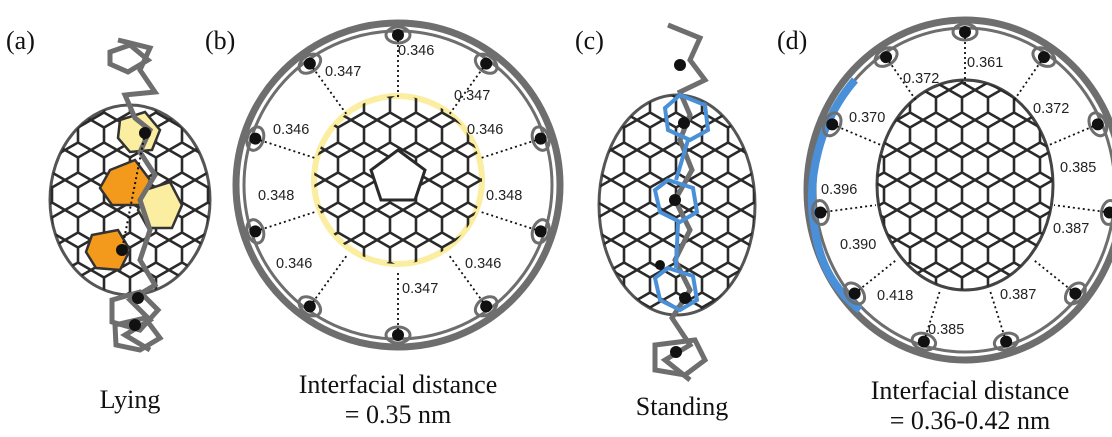 This screenshot has width=1112, height=437. Describe the element at coordinates (1078, 168) in the screenshot. I see `distance-label-d-4: 0.385` at that location.